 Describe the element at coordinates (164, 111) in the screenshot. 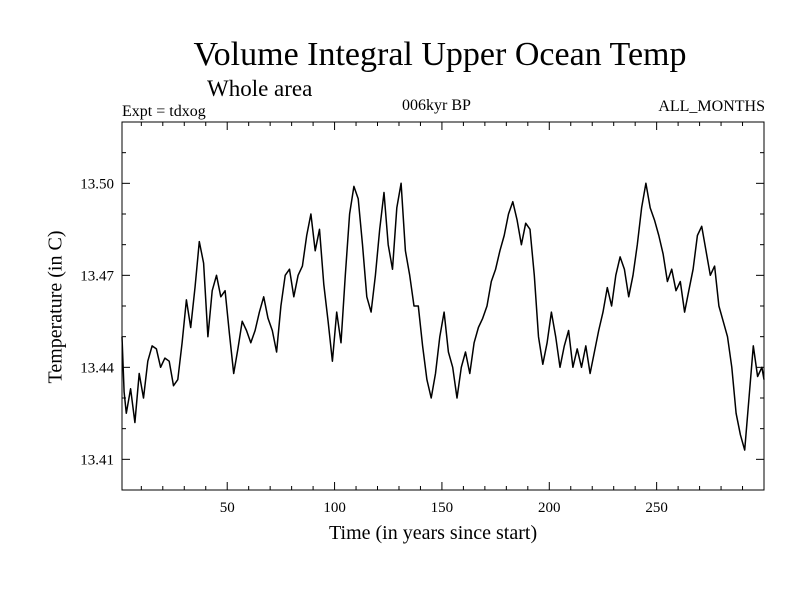

I see `experiment-label: Expt = tdxog` at that location.